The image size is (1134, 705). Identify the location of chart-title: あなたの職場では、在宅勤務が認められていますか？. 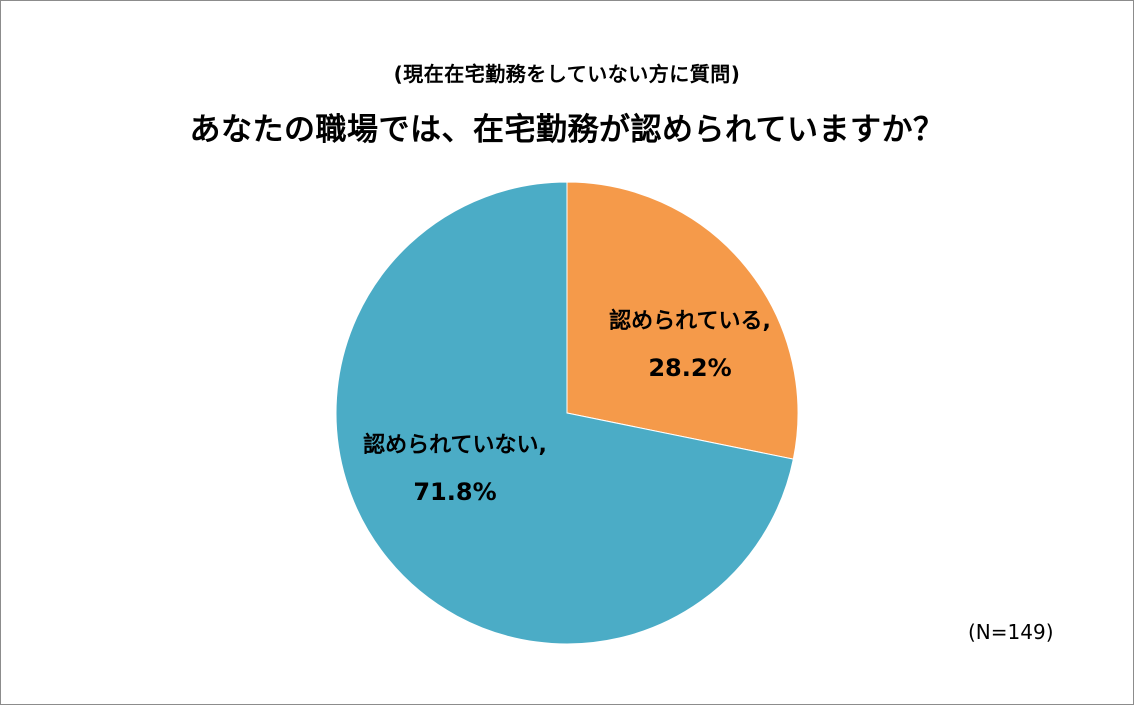
(567, 130).